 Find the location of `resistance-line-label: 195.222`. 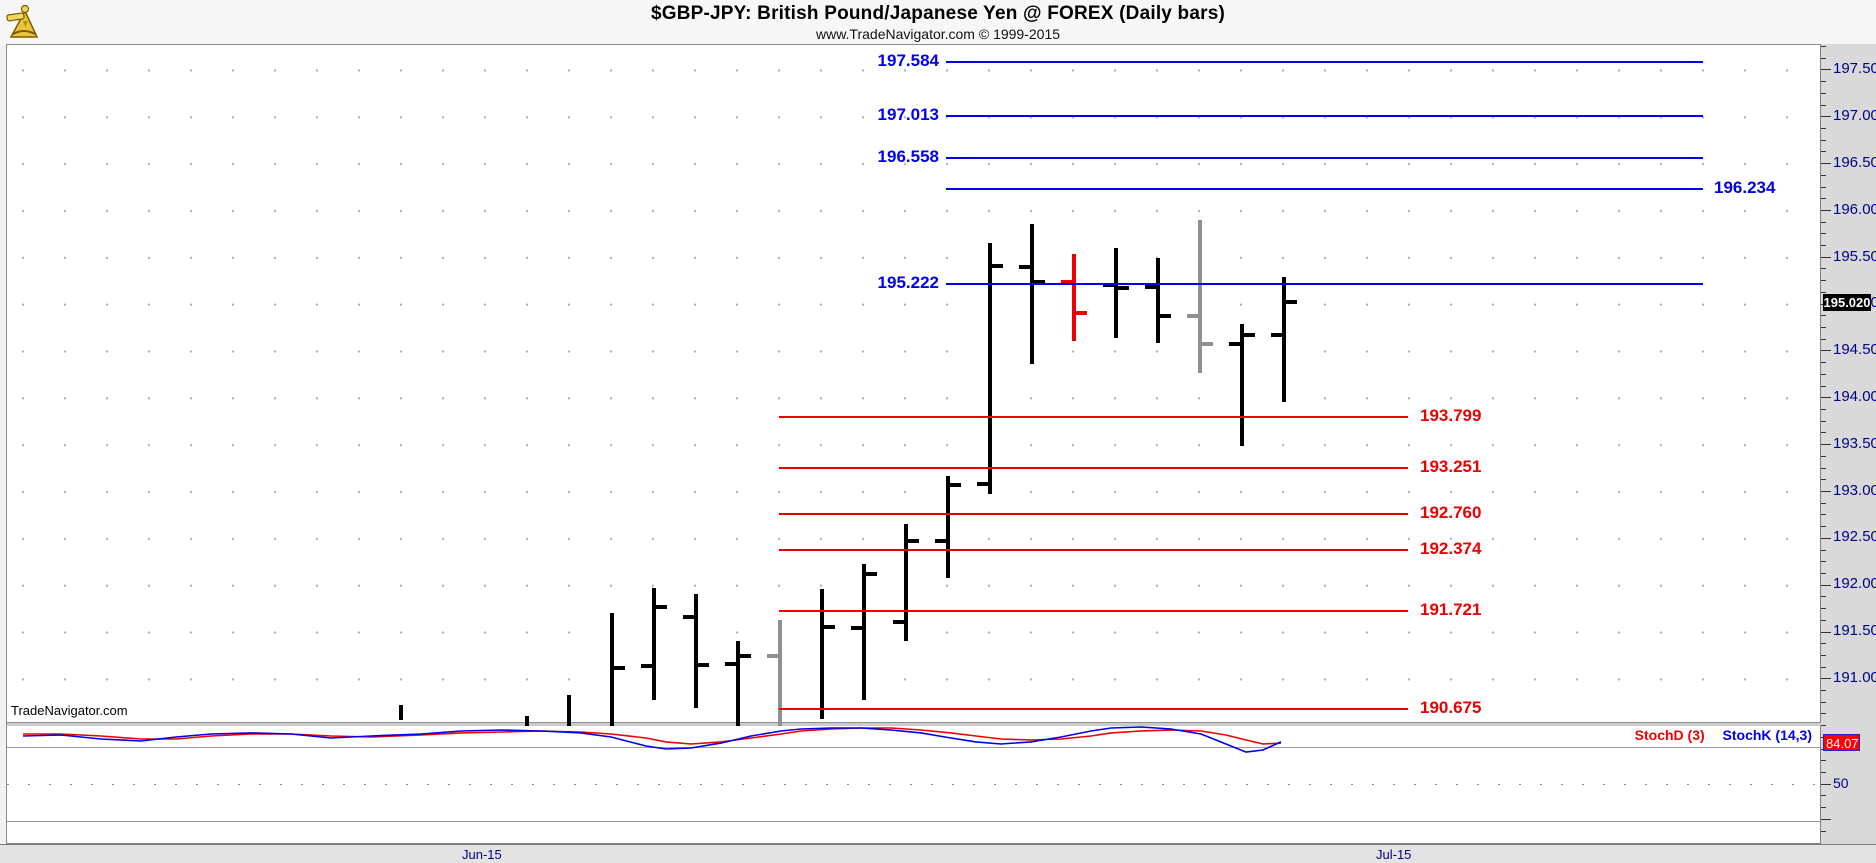

resistance-line-label: 195.222 is located at coordinates (908, 282).